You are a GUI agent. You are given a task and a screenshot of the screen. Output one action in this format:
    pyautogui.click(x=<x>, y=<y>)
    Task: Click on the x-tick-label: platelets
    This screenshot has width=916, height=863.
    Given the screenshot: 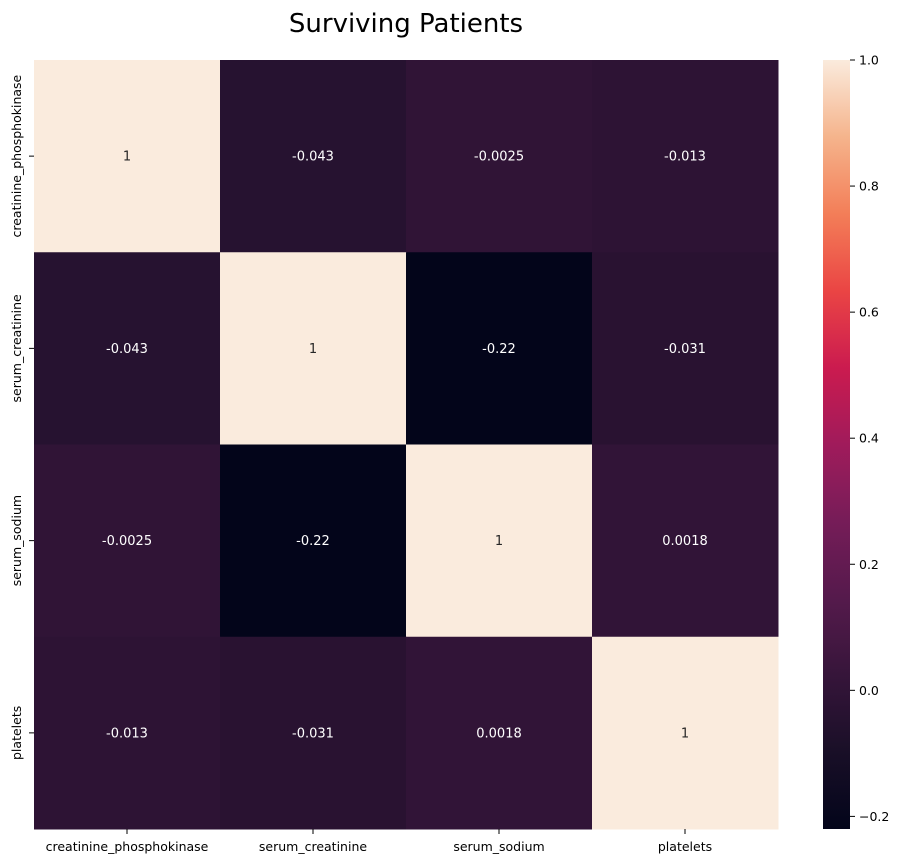 What is the action you would take?
    pyautogui.click(x=685, y=846)
    